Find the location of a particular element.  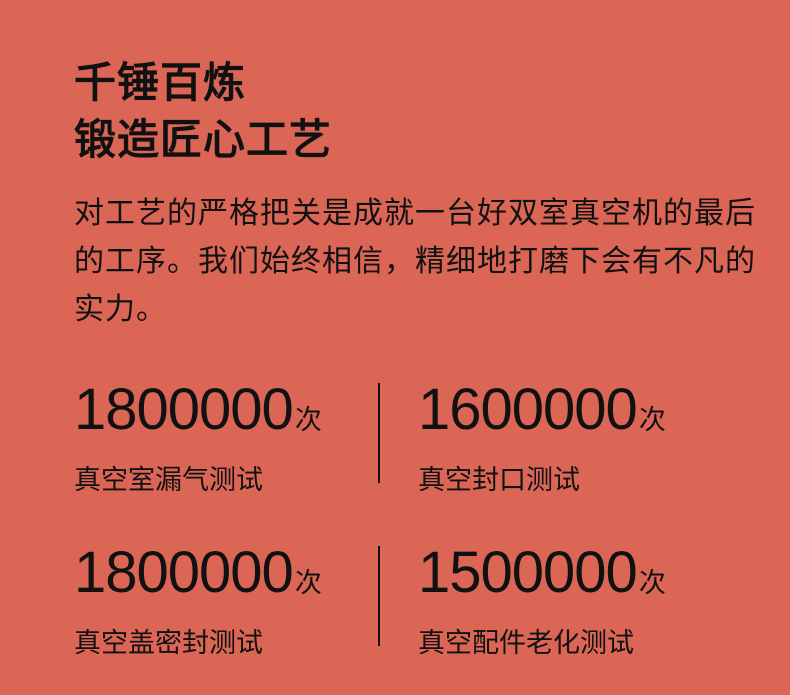

stat-aging: 1500000次 真空配件老化测试 is located at coordinates (542, 600).